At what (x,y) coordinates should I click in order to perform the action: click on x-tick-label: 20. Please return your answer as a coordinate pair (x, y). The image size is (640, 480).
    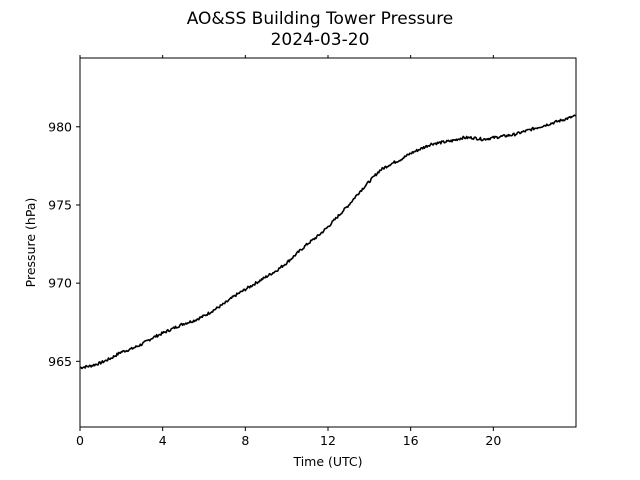
    Looking at the image, I should click on (493, 440).